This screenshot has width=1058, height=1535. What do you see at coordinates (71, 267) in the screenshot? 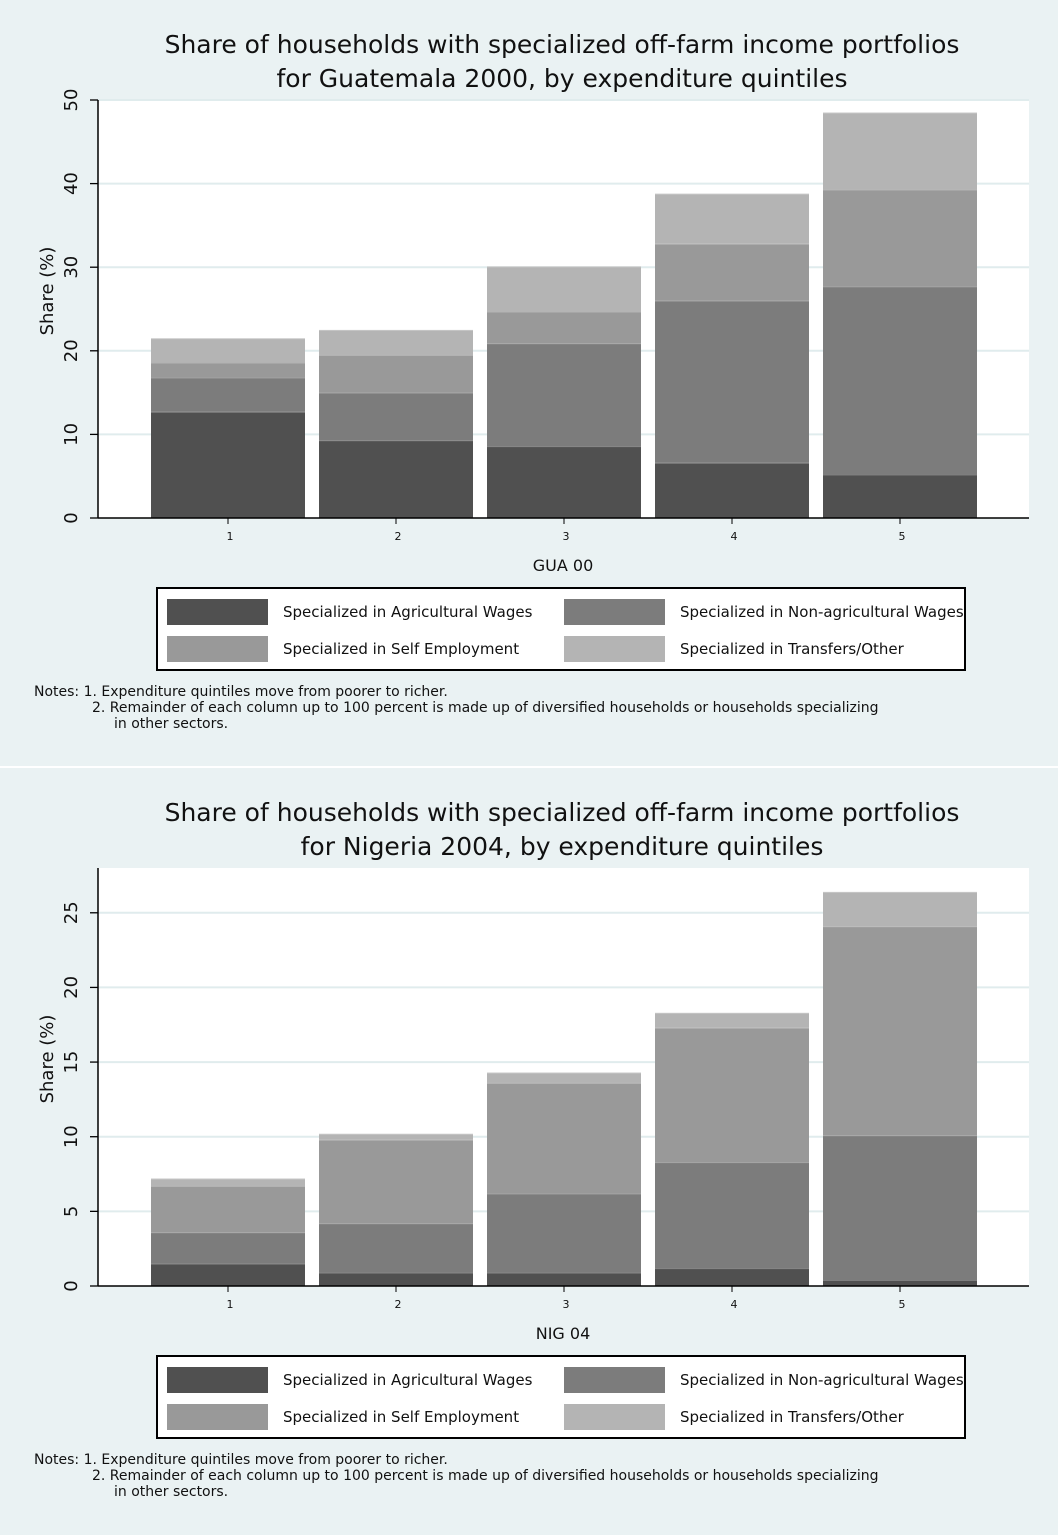
I see `y-tick-label: 30` at bounding box center [71, 267].